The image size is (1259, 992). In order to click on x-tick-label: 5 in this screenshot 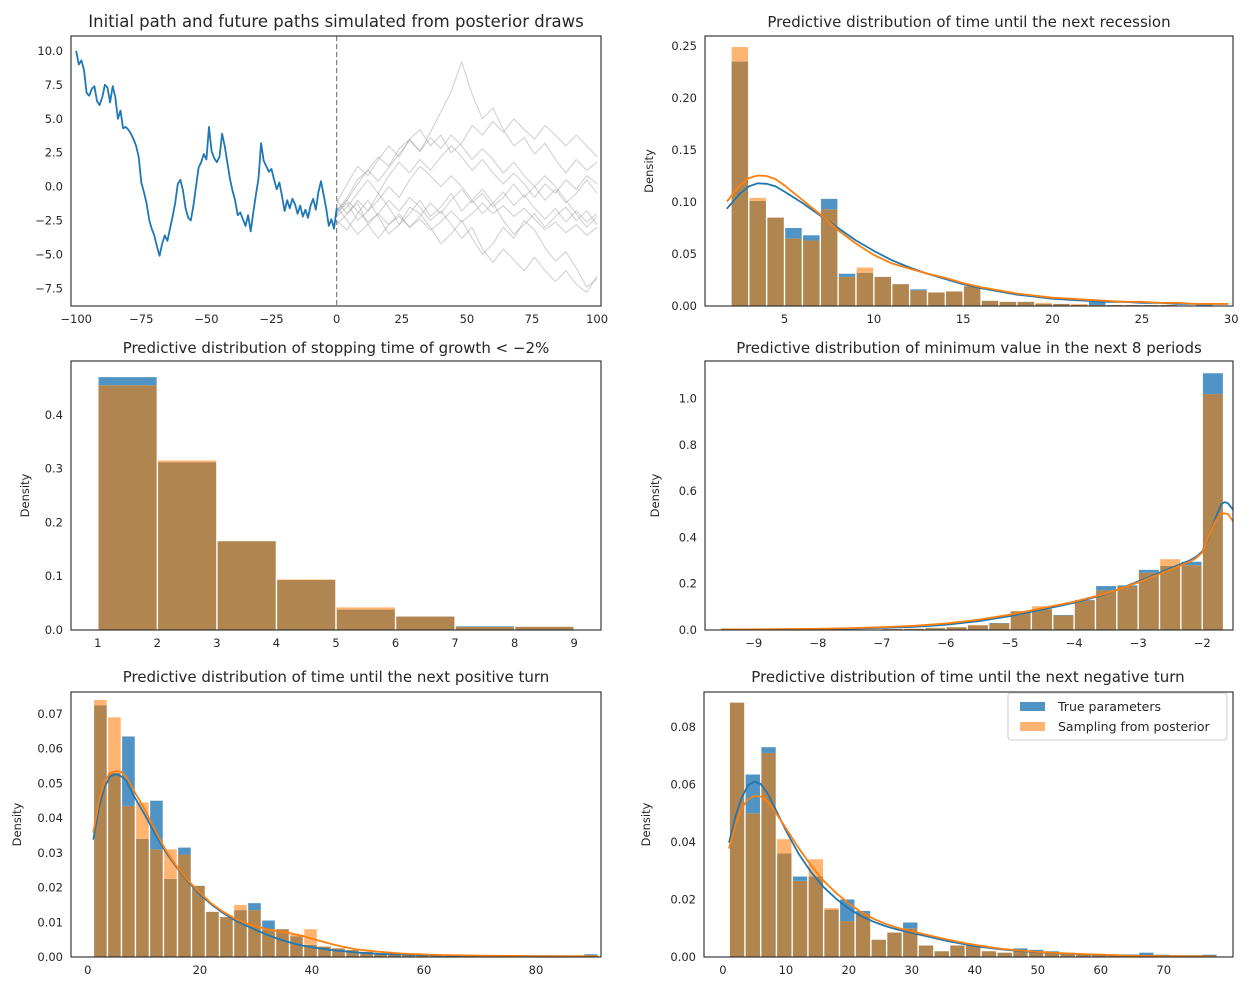, I will do `click(335, 643)`.